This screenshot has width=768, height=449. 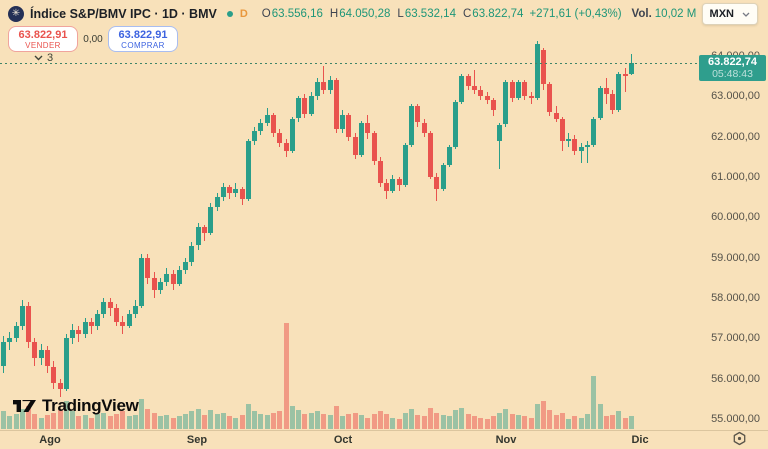 I want to click on symbol-title: Índice S&P/BMV IPC · 1D · BMV, so click(x=123, y=14).